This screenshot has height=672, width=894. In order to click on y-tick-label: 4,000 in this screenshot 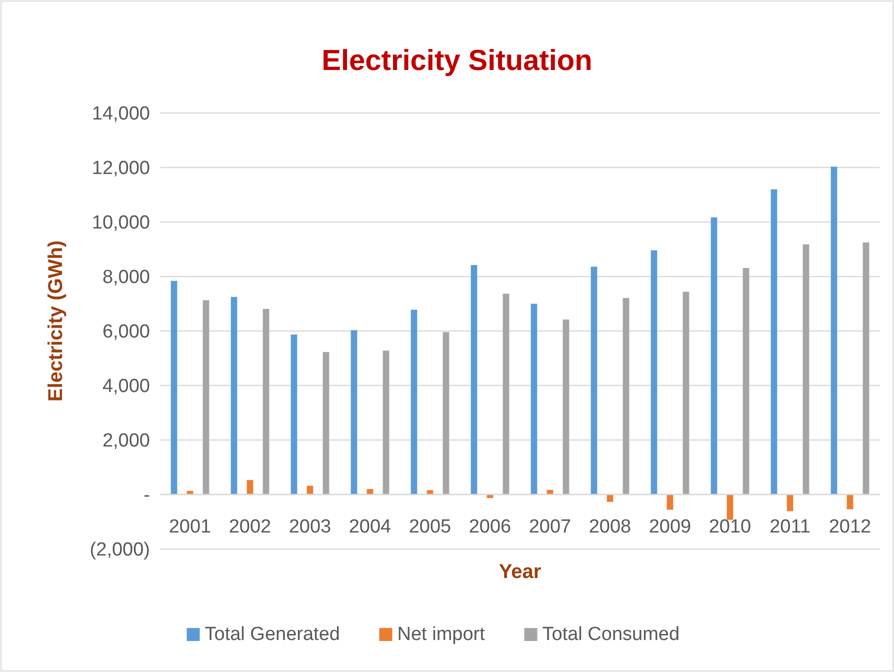, I will do `click(126, 387)`.